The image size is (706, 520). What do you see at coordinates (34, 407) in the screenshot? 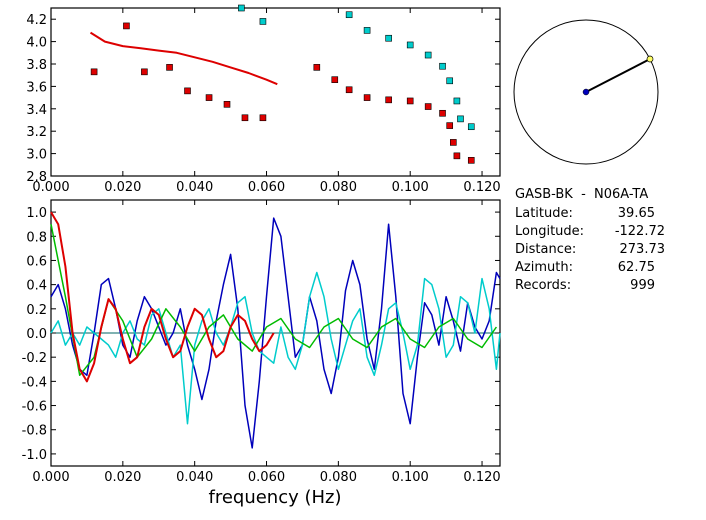
I see `y-tick-label: -0.6` at bounding box center [34, 407].